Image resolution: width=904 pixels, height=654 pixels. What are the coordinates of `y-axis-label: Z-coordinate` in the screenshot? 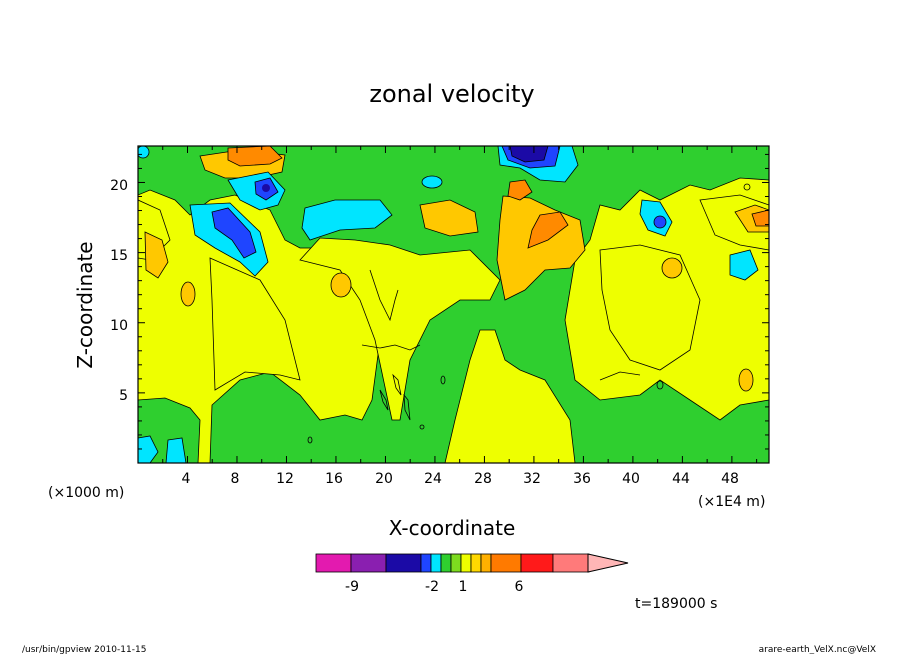 It's located at (85, 304).